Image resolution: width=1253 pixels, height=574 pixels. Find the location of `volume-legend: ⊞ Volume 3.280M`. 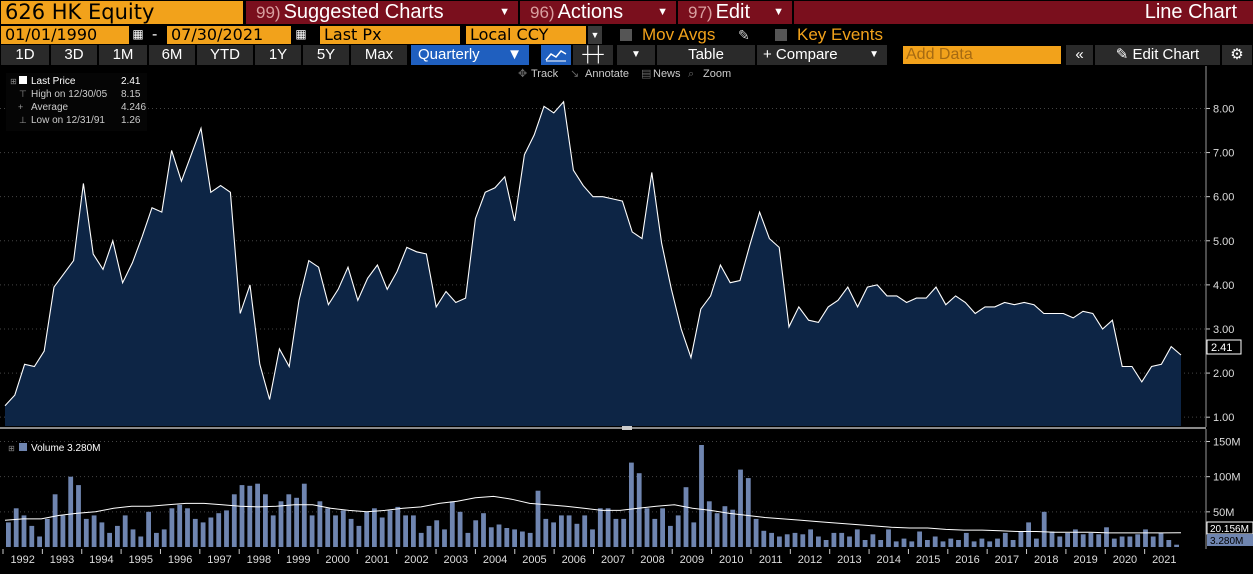

volume-legend: ⊞ Volume 3.280M is located at coordinates (54, 448).